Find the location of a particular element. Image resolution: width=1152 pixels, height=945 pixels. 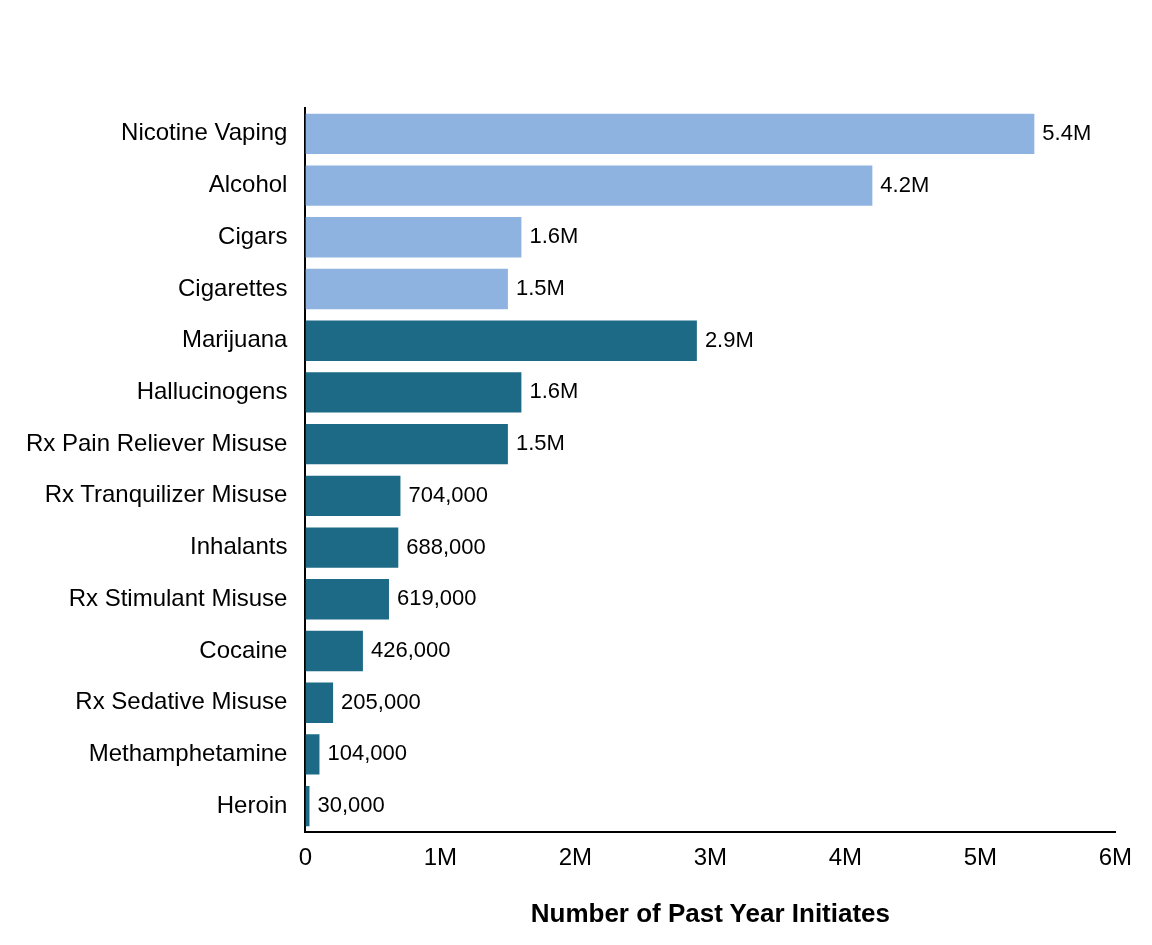

y-tick-label: Cocaine is located at coordinates (243, 649).